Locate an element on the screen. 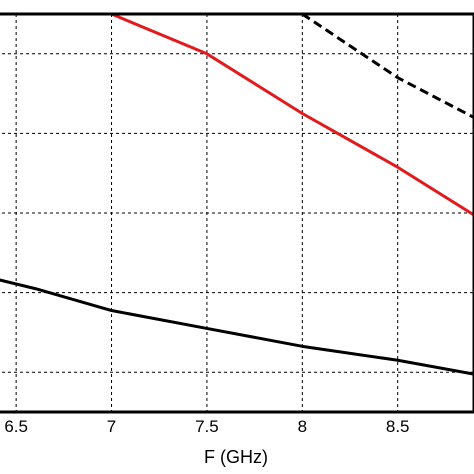 The height and width of the screenshot is (474, 474). x-tick-label: 7 is located at coordinates (111, 426).